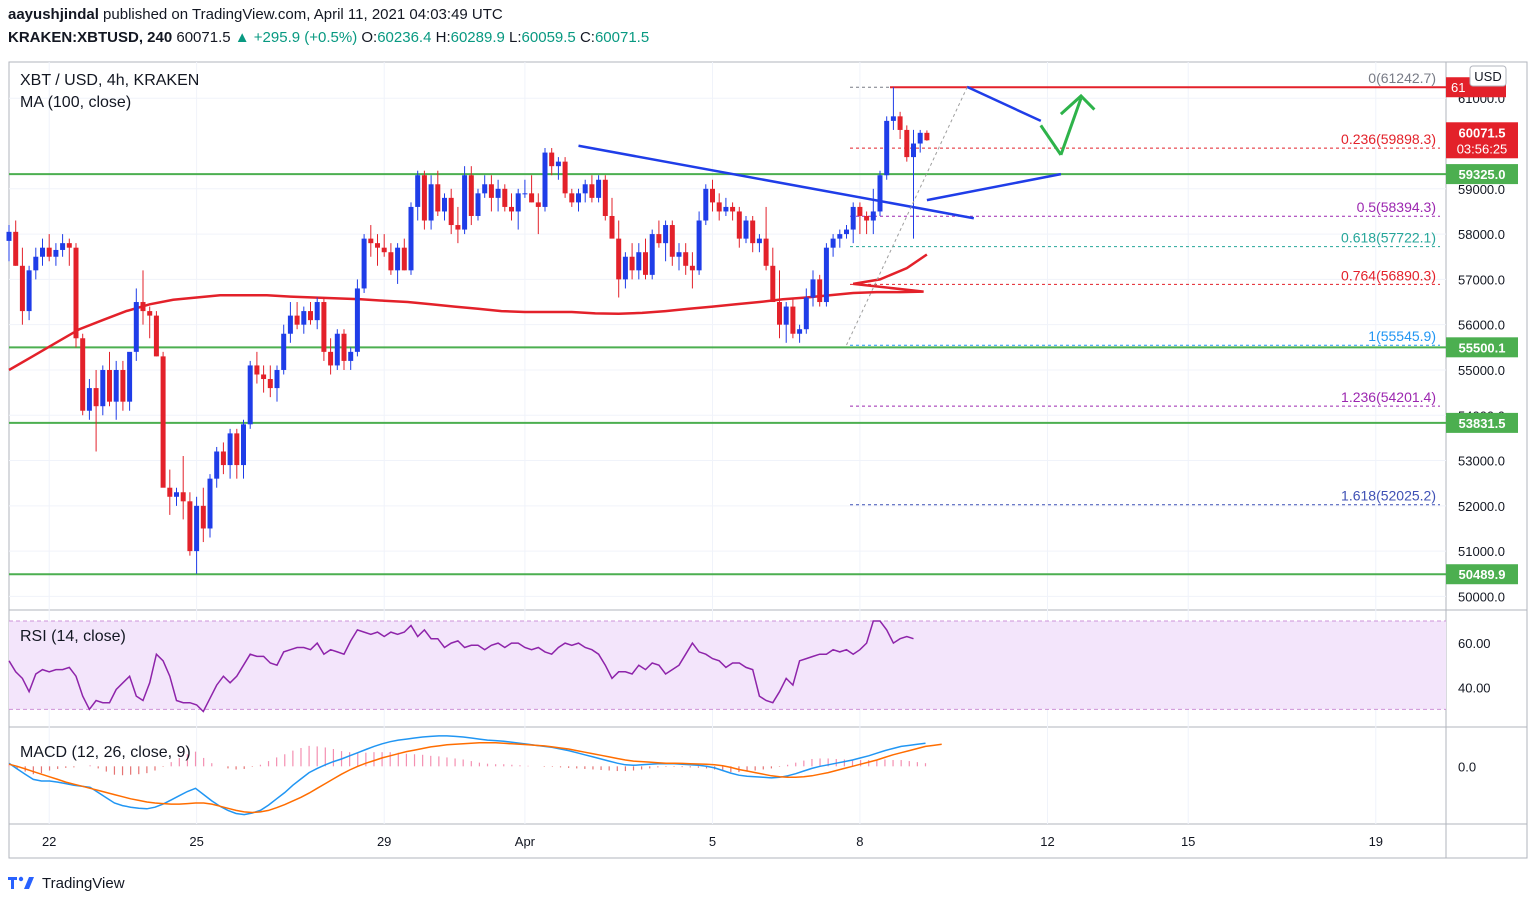 This screenshot has width=1536, height=908. Describe the element at coordinates (1482, 132) in the screenshot. I see `last-price-label: 60071.5` at that location.